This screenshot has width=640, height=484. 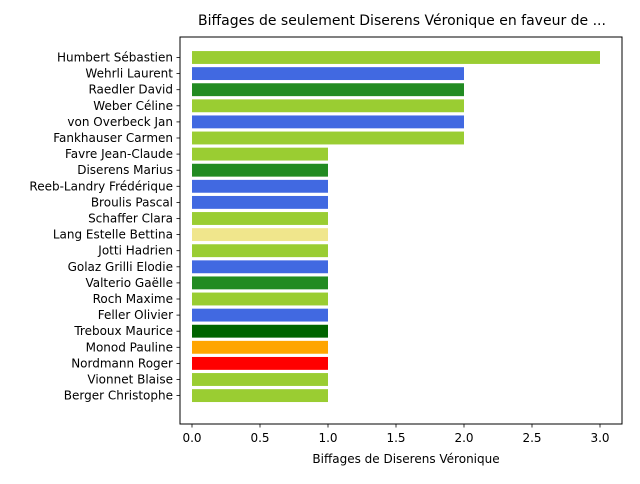 What do you see at coordinates (135, 315) in the screenshot?
I see `y-tick-label: Feller Olivier` at bounding box center [135, 315].